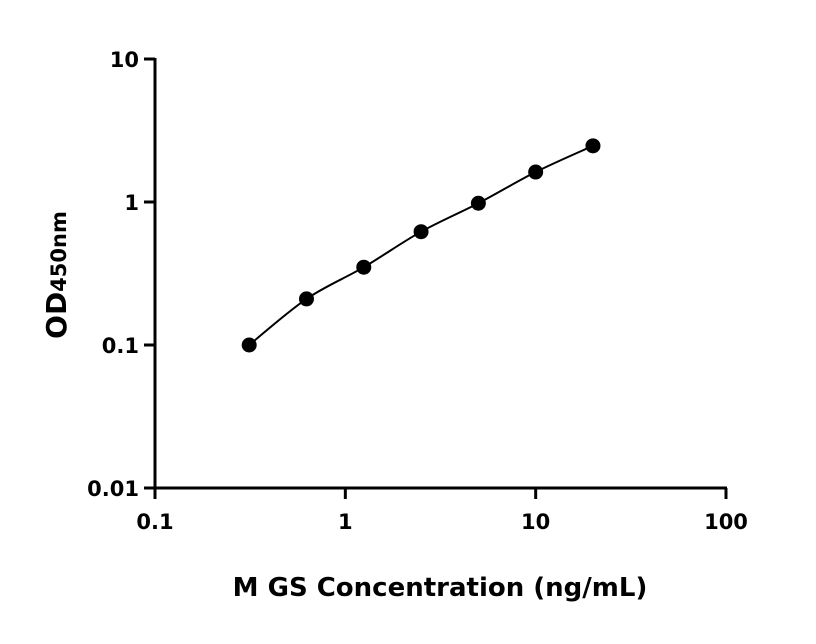 Image resolution: width=816 pixels, height=644 pixels. What do you see at coordinates (113, 489) in the screenshot?
I see `y-tick-label: 0.01` at bounding box center [113, 489].